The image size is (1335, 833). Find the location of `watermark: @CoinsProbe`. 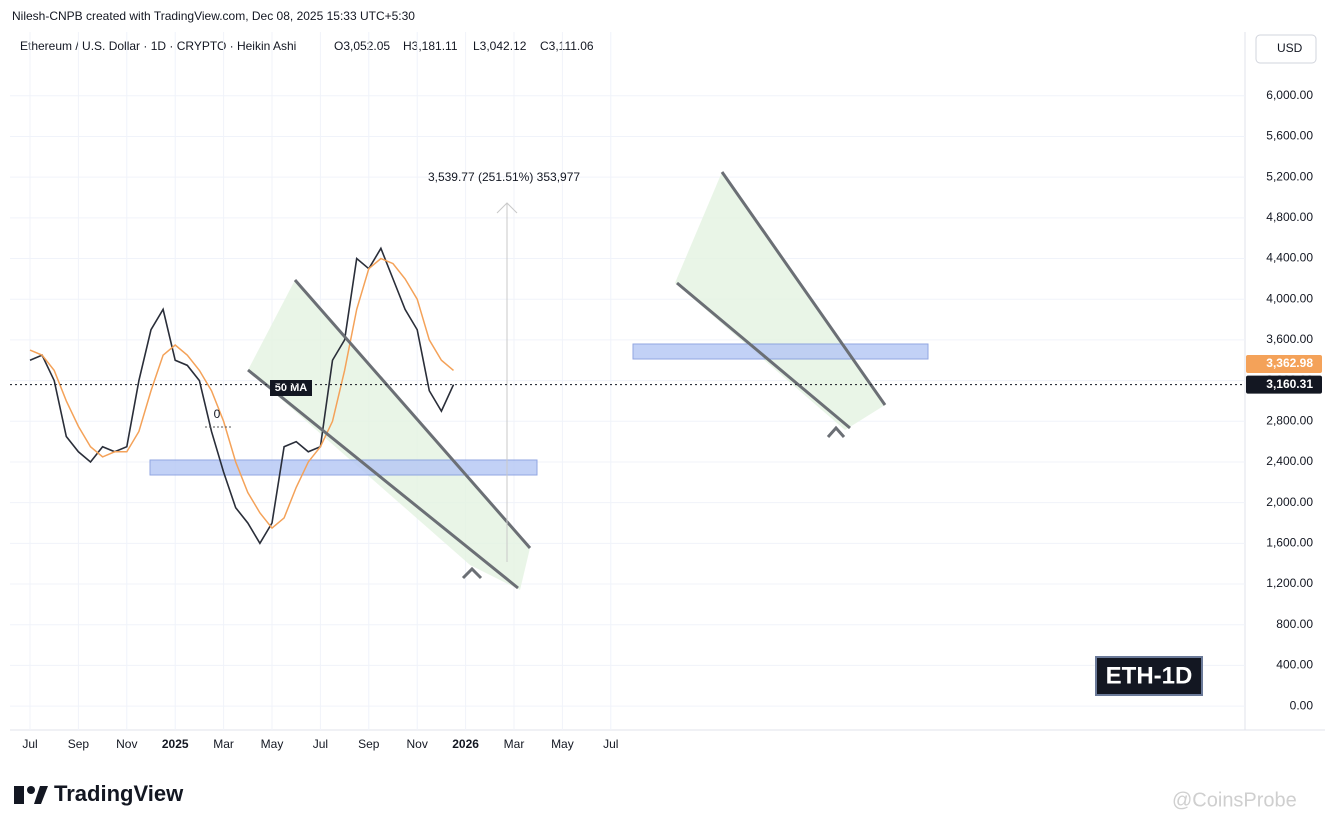

watermark: @CoinsProbe is located at coordinates (1234, 800).